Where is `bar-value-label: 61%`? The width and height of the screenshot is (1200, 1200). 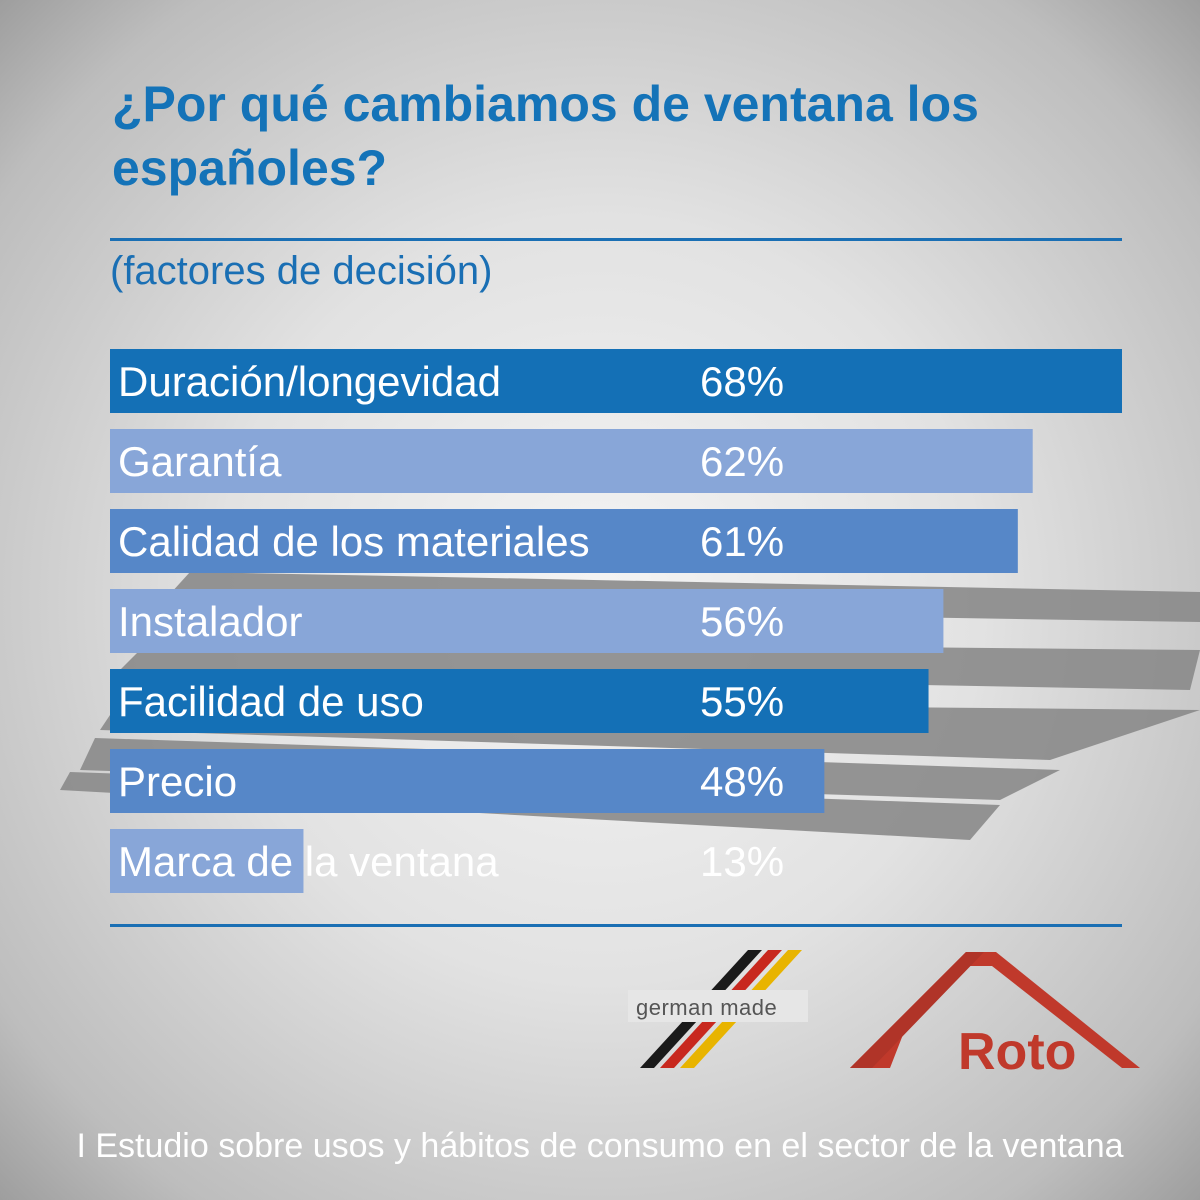 bar-value-label: 61% is located at coordinates (742, 541).